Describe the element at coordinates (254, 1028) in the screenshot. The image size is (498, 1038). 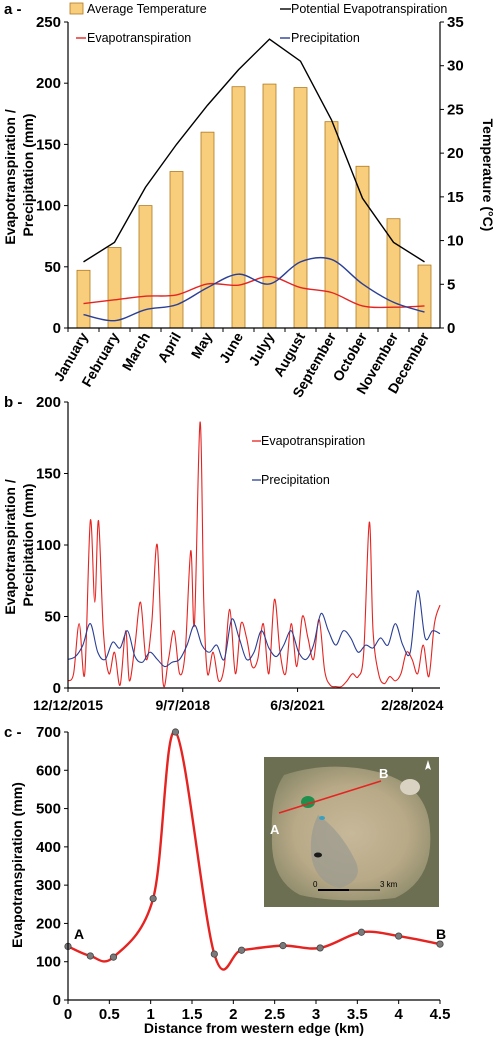
I see `panel-c-xlabel: Distance from western edge (km)` at that location.